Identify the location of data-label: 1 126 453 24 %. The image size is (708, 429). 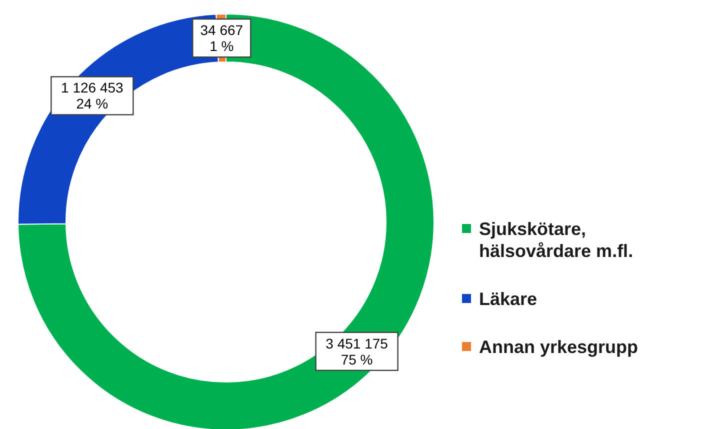
(92, 96).